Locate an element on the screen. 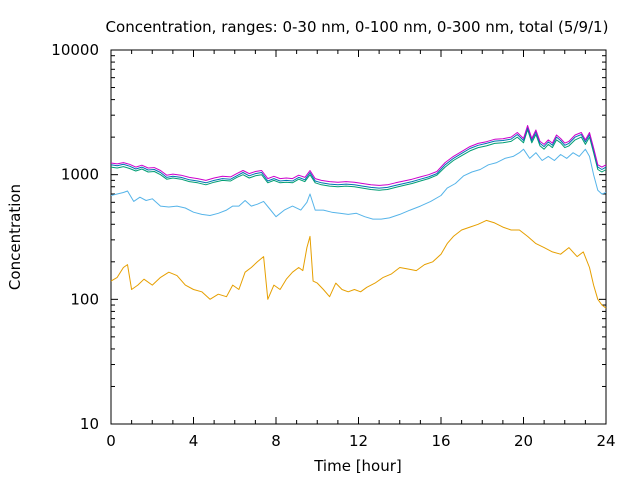 The width and height of the screenshot is (640, 485). x-tick-label: 12 is located at coordinates (358, 441).